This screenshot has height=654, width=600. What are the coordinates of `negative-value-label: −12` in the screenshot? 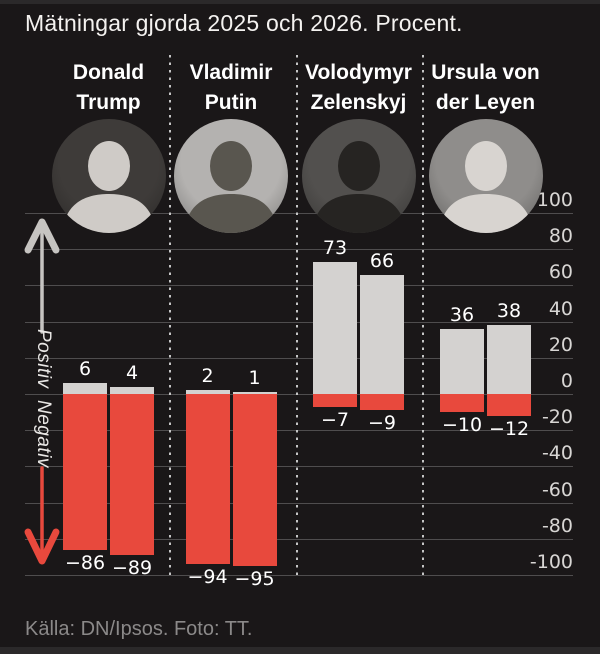 It's located at (509, 428).